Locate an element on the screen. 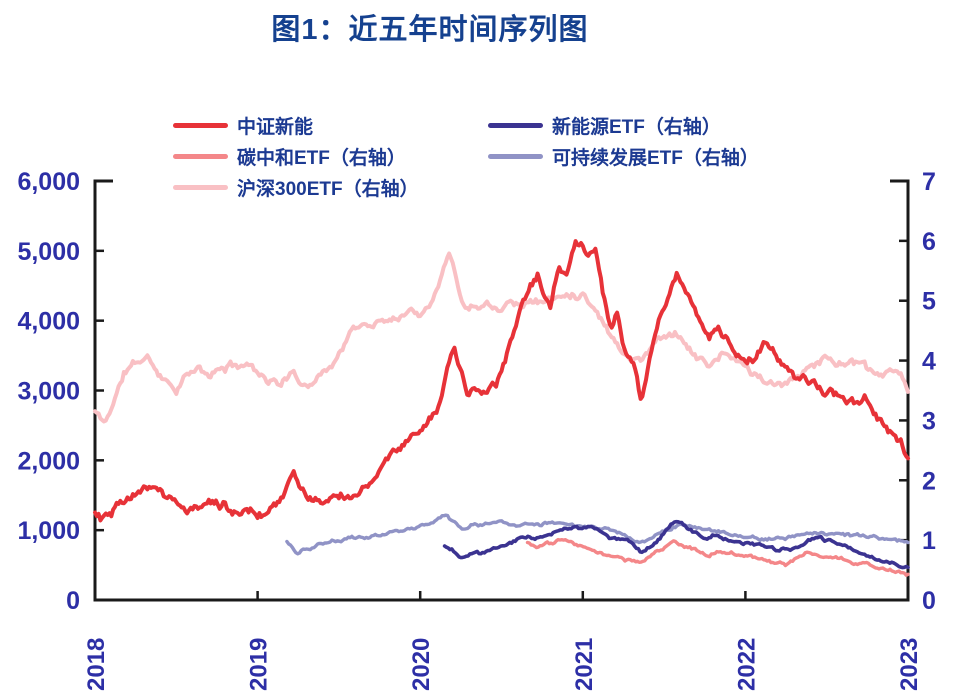 This screenshot has width=960, height=694. legend-item-csi300-etf: 沪深300ETF（右轴） is located at coordinates (330, 187).